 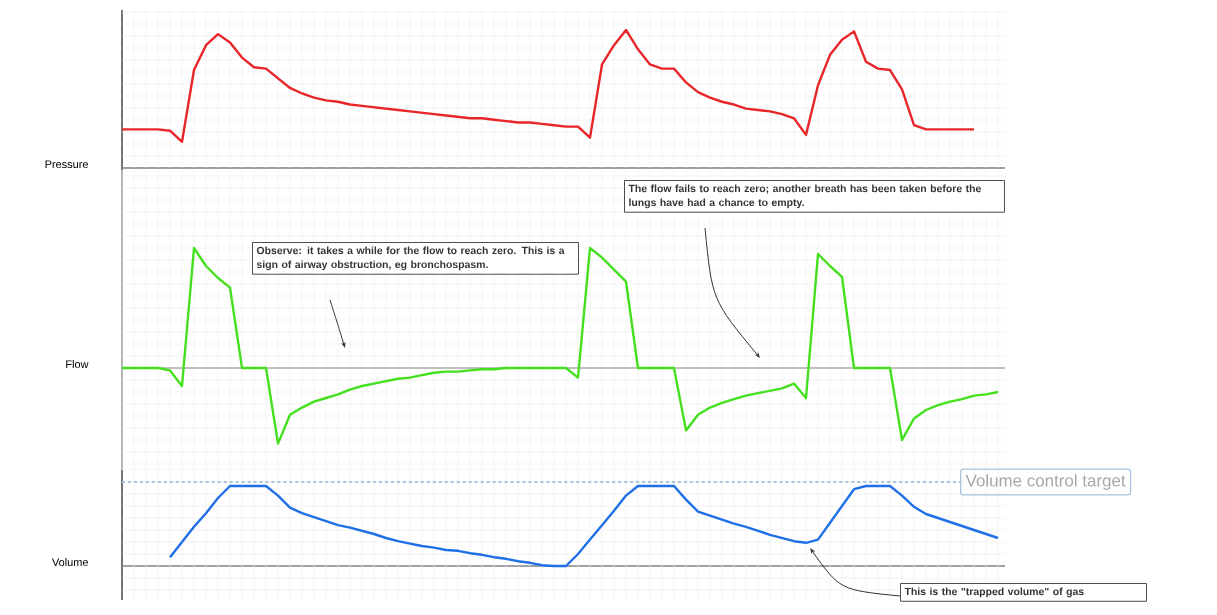 I want to click on ref-line-label: Volume control target, so click(x=1045, y=482).